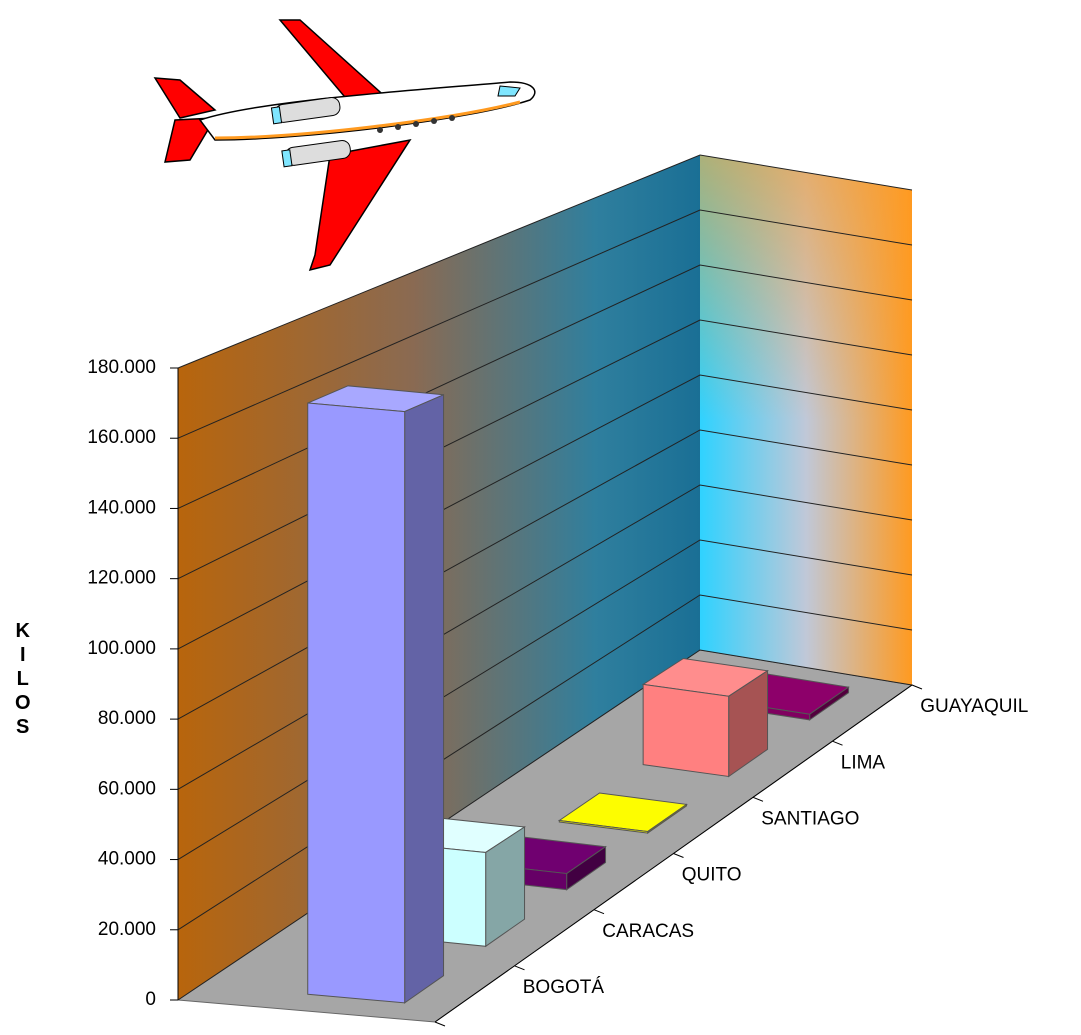 The width and height of the screenshot is (1081, 1035). Describe the element at coordinates (712, 875) in the screenshot. I see `x-tick-label: QUITO` at that location.